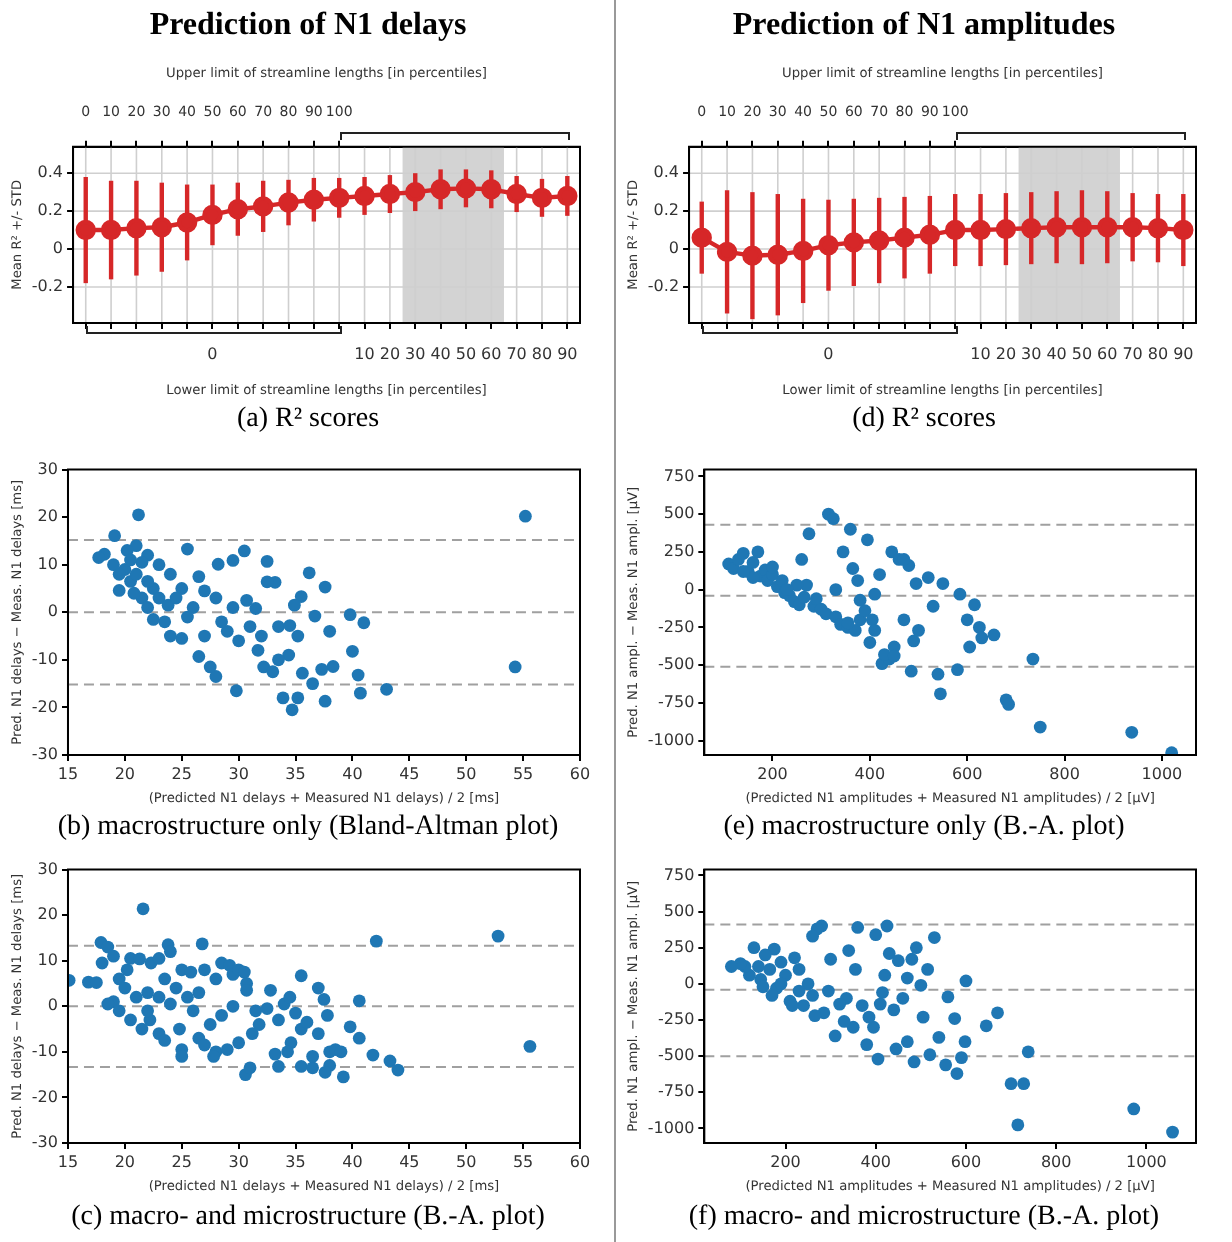 Image resolution: width=1232 pixels, height=1242 pixels. What do you see at coordinates (47, 563) in the screenshot?
I see `y-tick-label: 10` at bounding box center [47, 563].